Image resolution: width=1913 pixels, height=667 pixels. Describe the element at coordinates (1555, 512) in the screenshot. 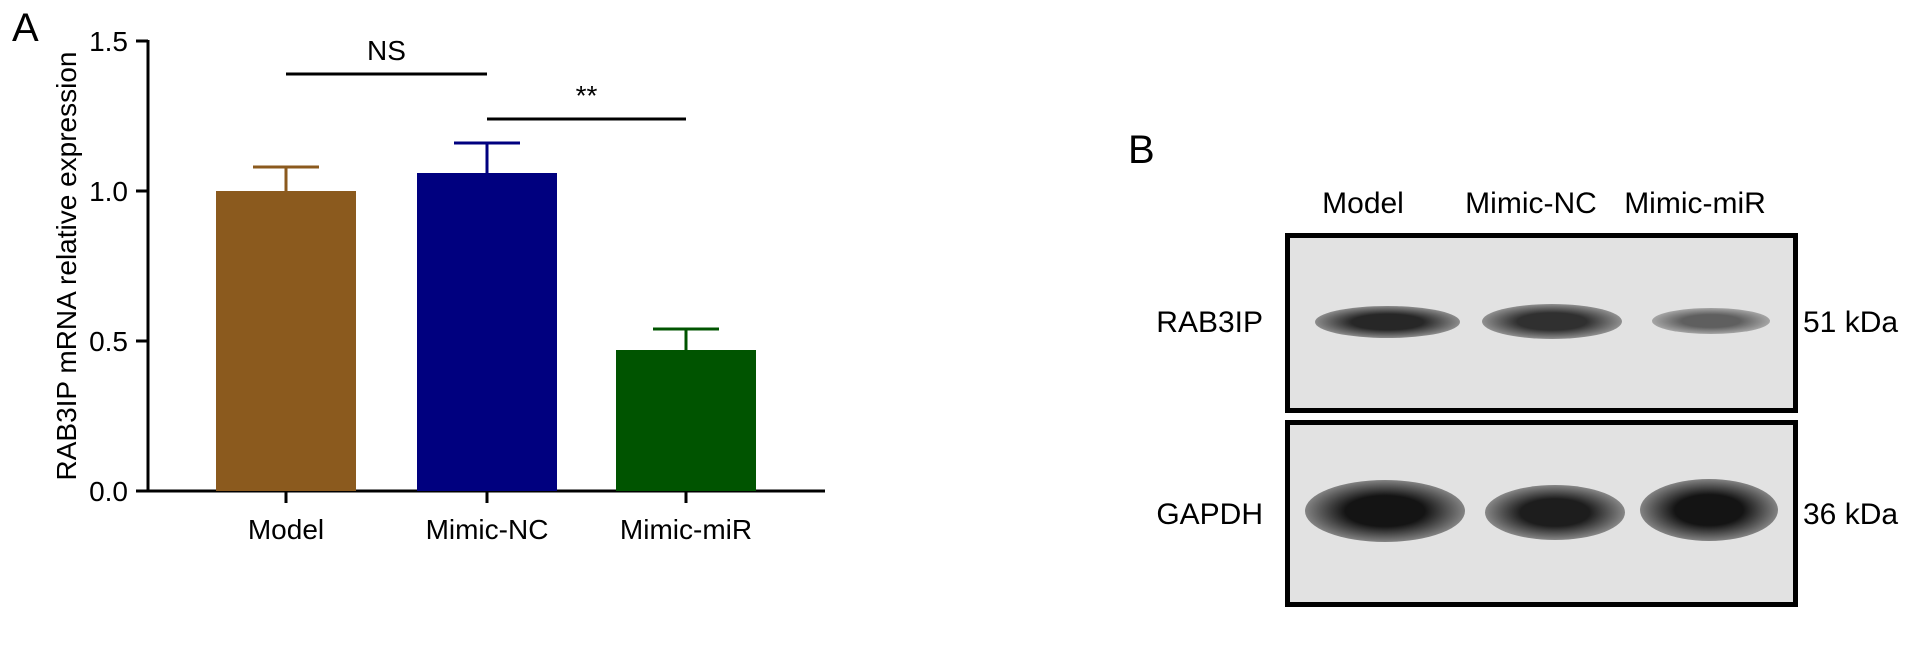

I see `band-gapdh-mimic-nc` at that location.